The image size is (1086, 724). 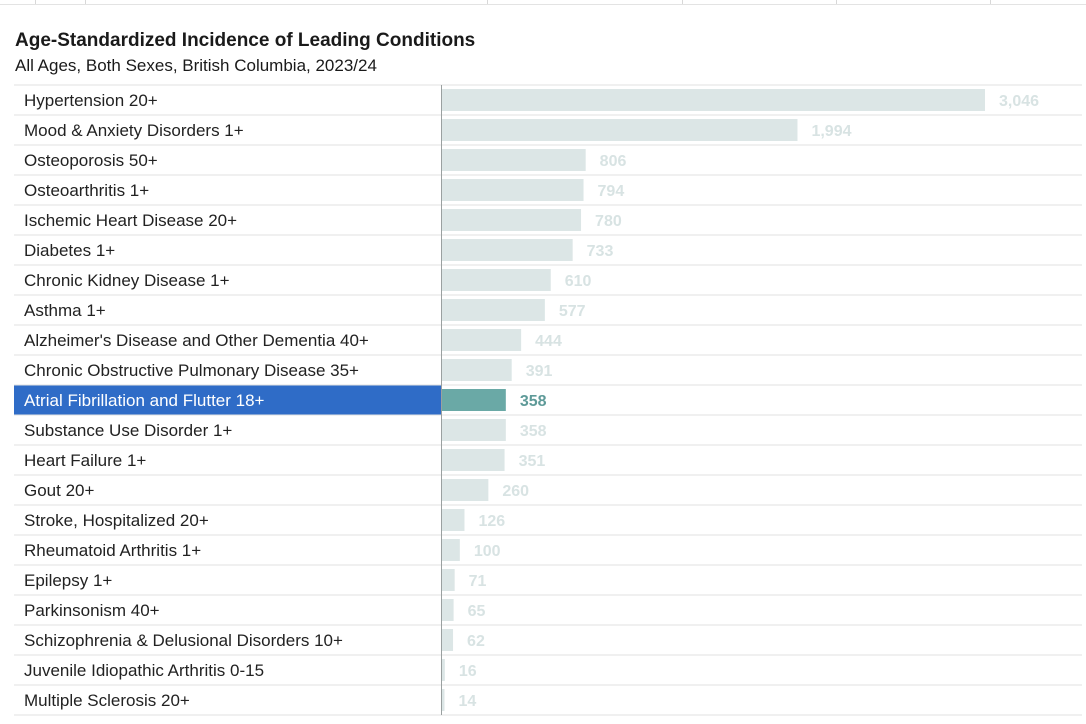 What do you see at coordinates (128, 430) in the screenshot?
I see `category-label: Substance Use Disorder 1+` at bounding box center [128, 430].